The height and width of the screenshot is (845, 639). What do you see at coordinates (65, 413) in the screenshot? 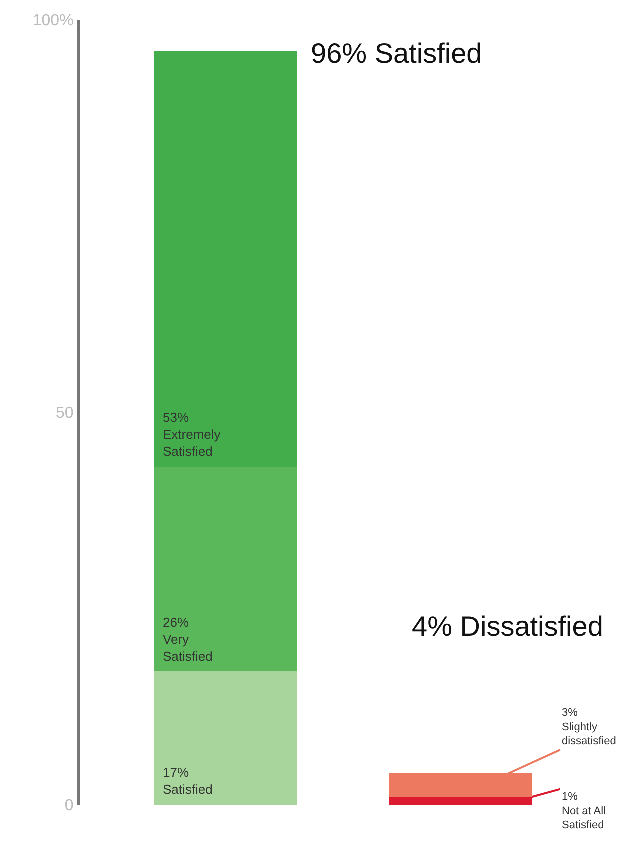
I see `y-tick-label: 50` at bounding box center [65, 413].